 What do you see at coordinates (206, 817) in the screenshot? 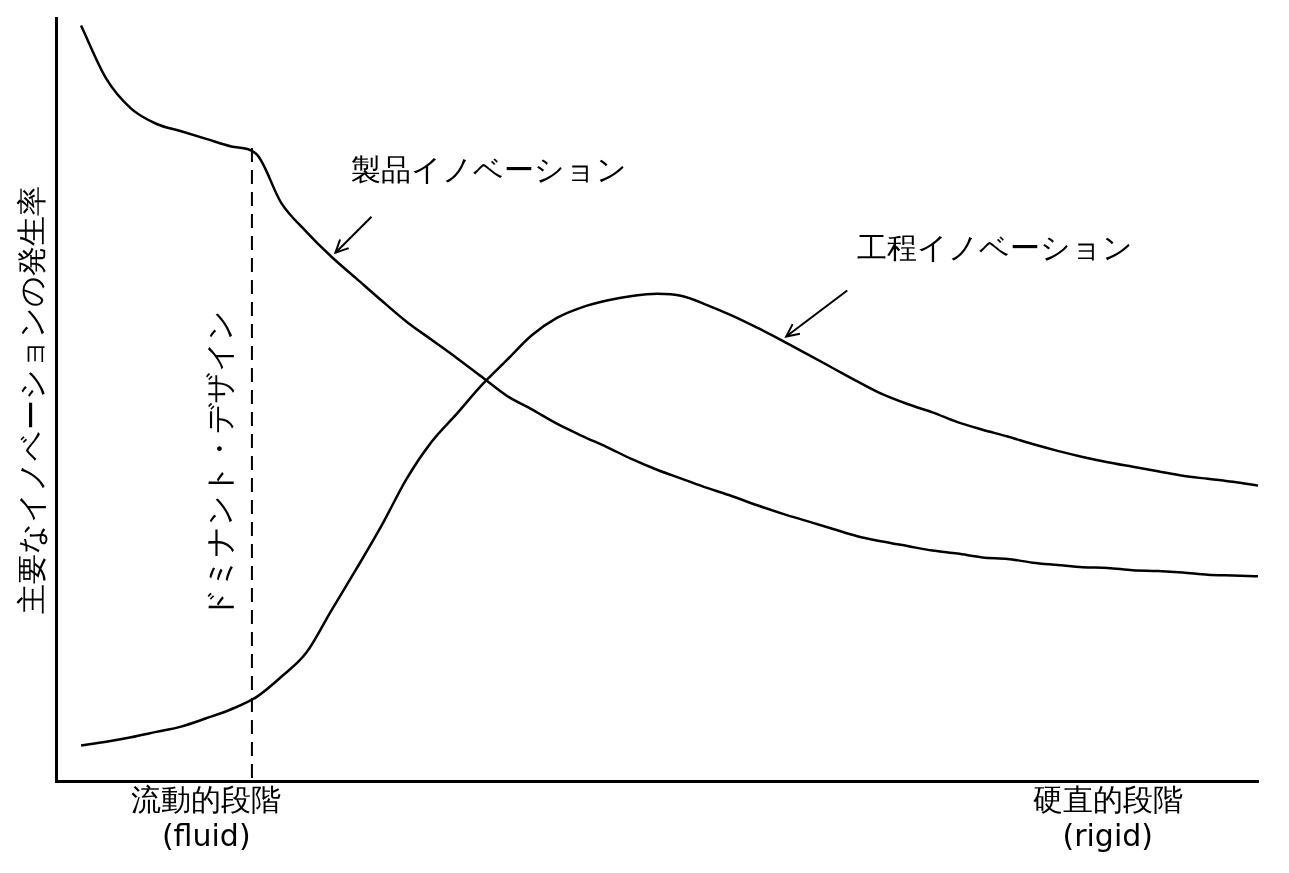
I see `x-tick-label: 流動的段階 (fluid)` at bounding box center [206, 817].